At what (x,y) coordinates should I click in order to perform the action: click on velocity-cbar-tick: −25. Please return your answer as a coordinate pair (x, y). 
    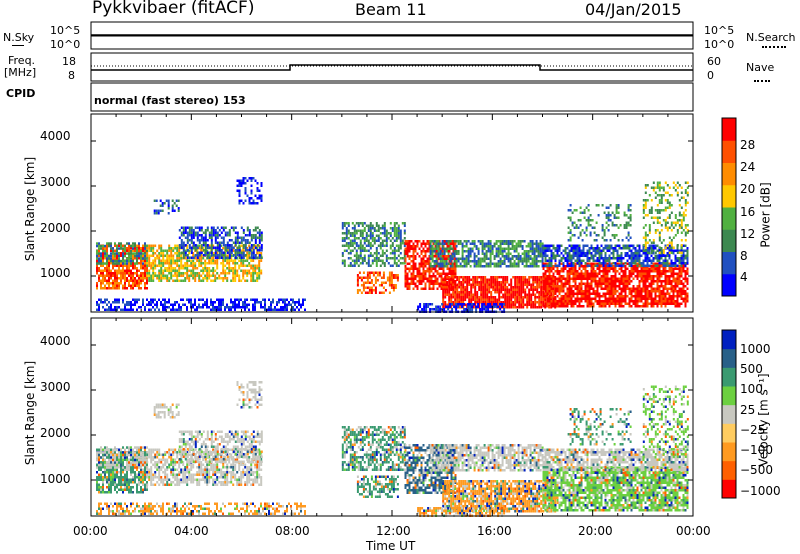
    Looking at the image, I should click on (753, 430).